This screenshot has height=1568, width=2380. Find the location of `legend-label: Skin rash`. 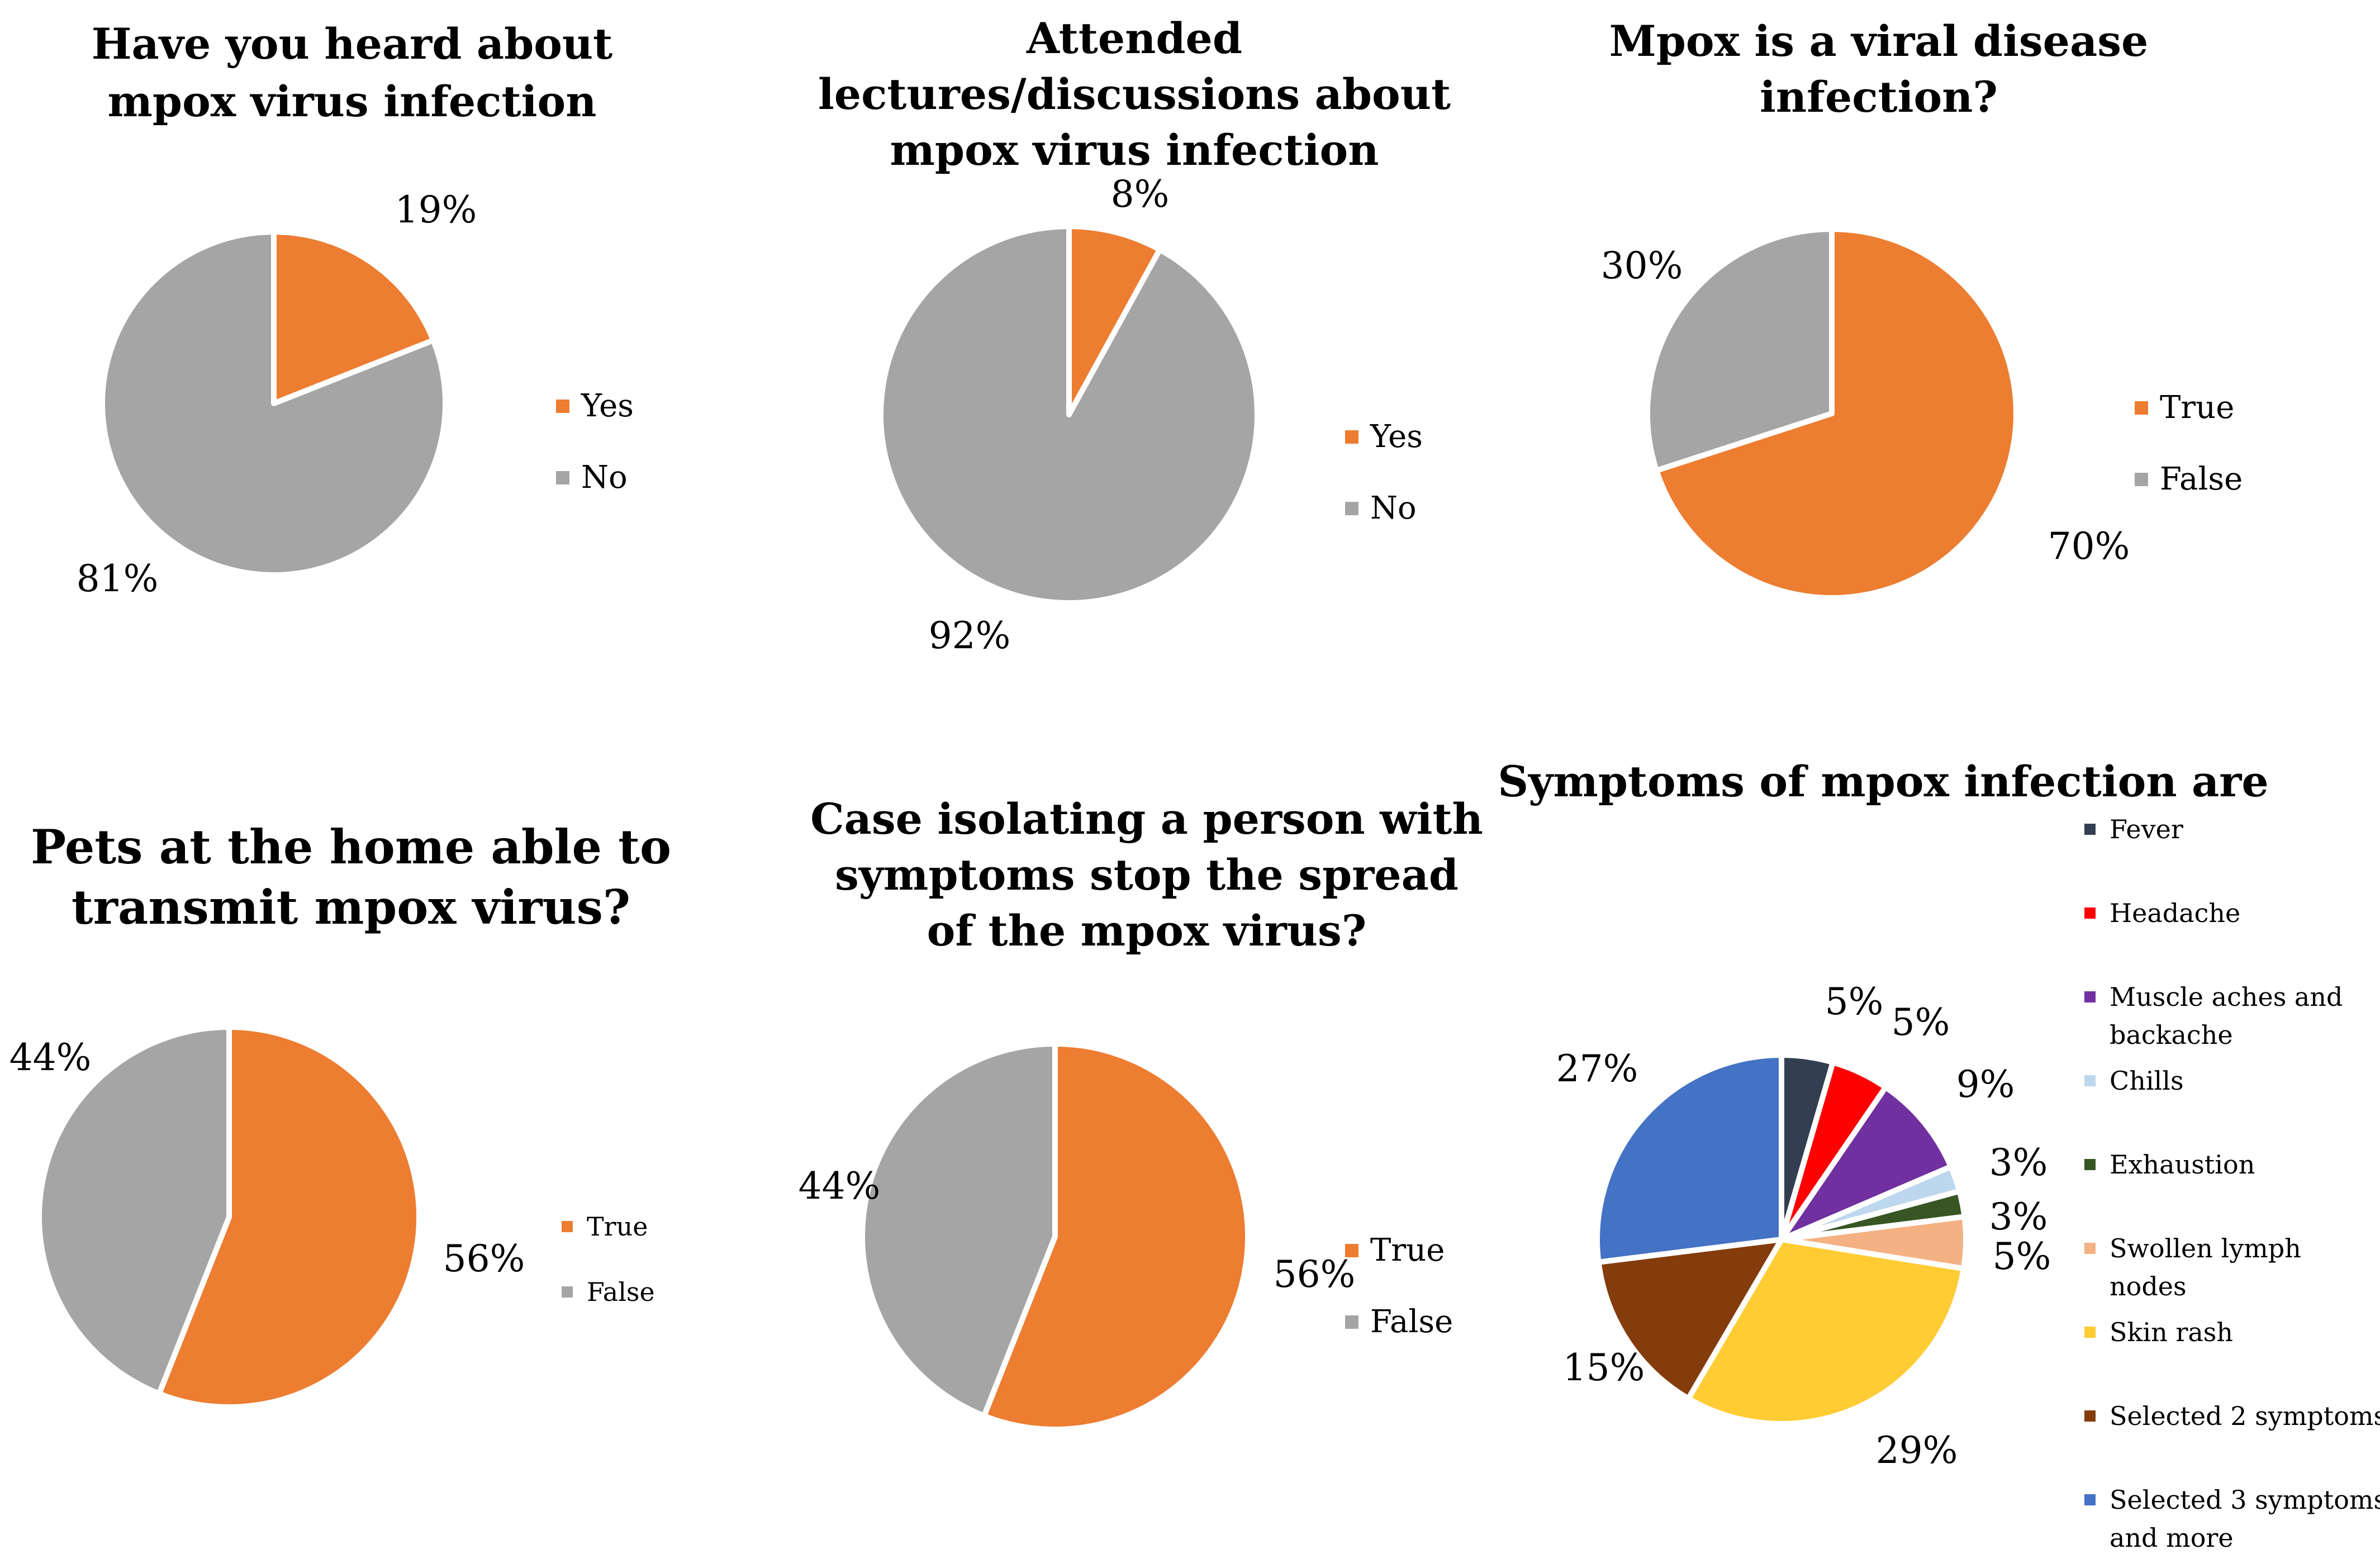

legend-label: Skin rash is located at coordinates (2171, 1332).